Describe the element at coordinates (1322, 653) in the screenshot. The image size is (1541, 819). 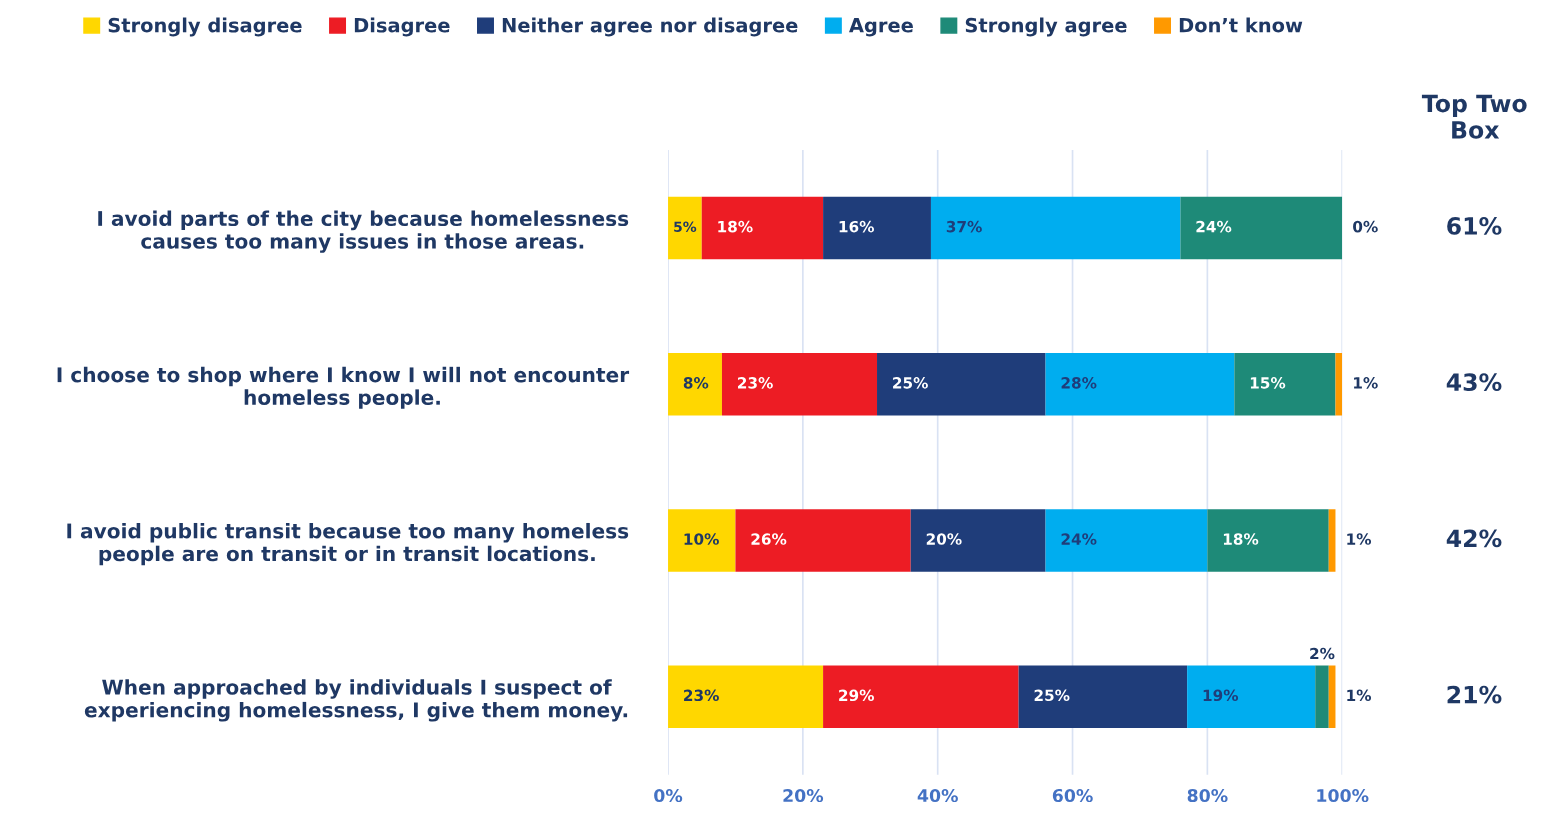
I see `data-label: 2%` at that location.